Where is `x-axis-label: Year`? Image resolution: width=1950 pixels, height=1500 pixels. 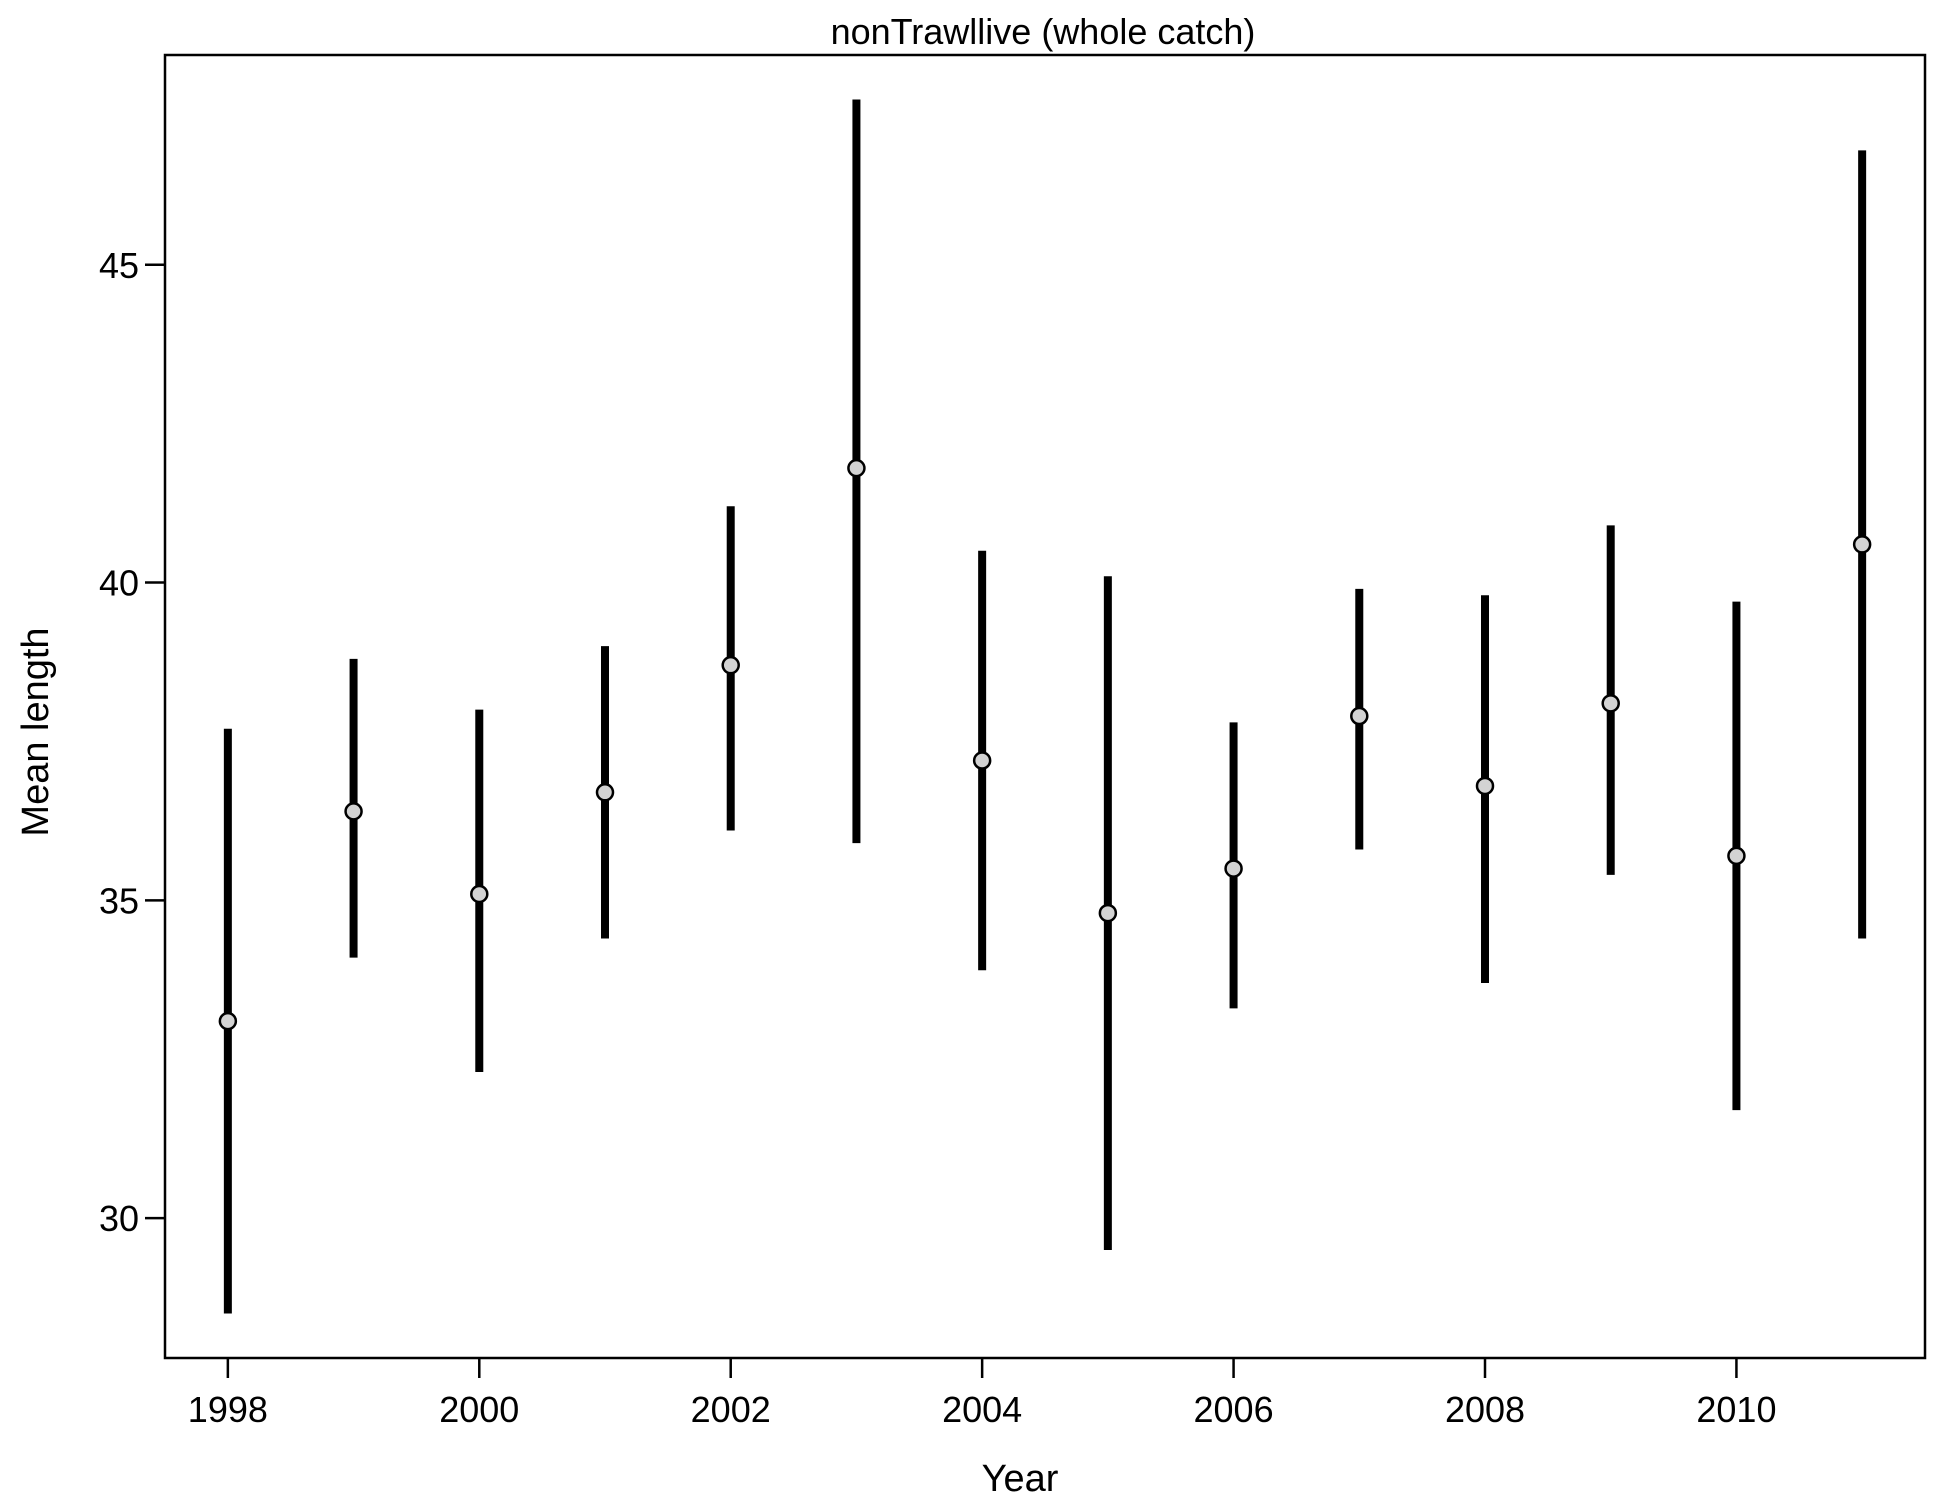 x-axis-label: Year is located at coordinates (1020, 1479).